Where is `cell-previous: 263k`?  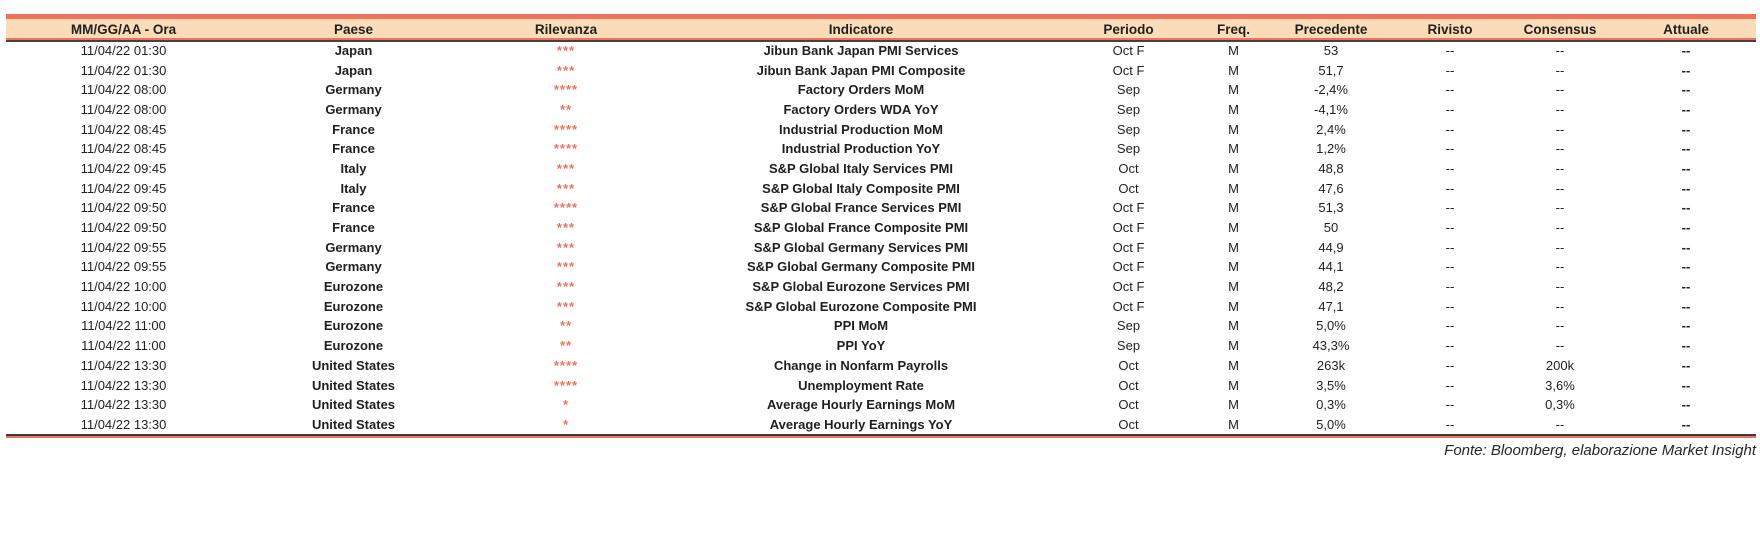
cell-previous: 263k is located at coordinates (1331, 365).